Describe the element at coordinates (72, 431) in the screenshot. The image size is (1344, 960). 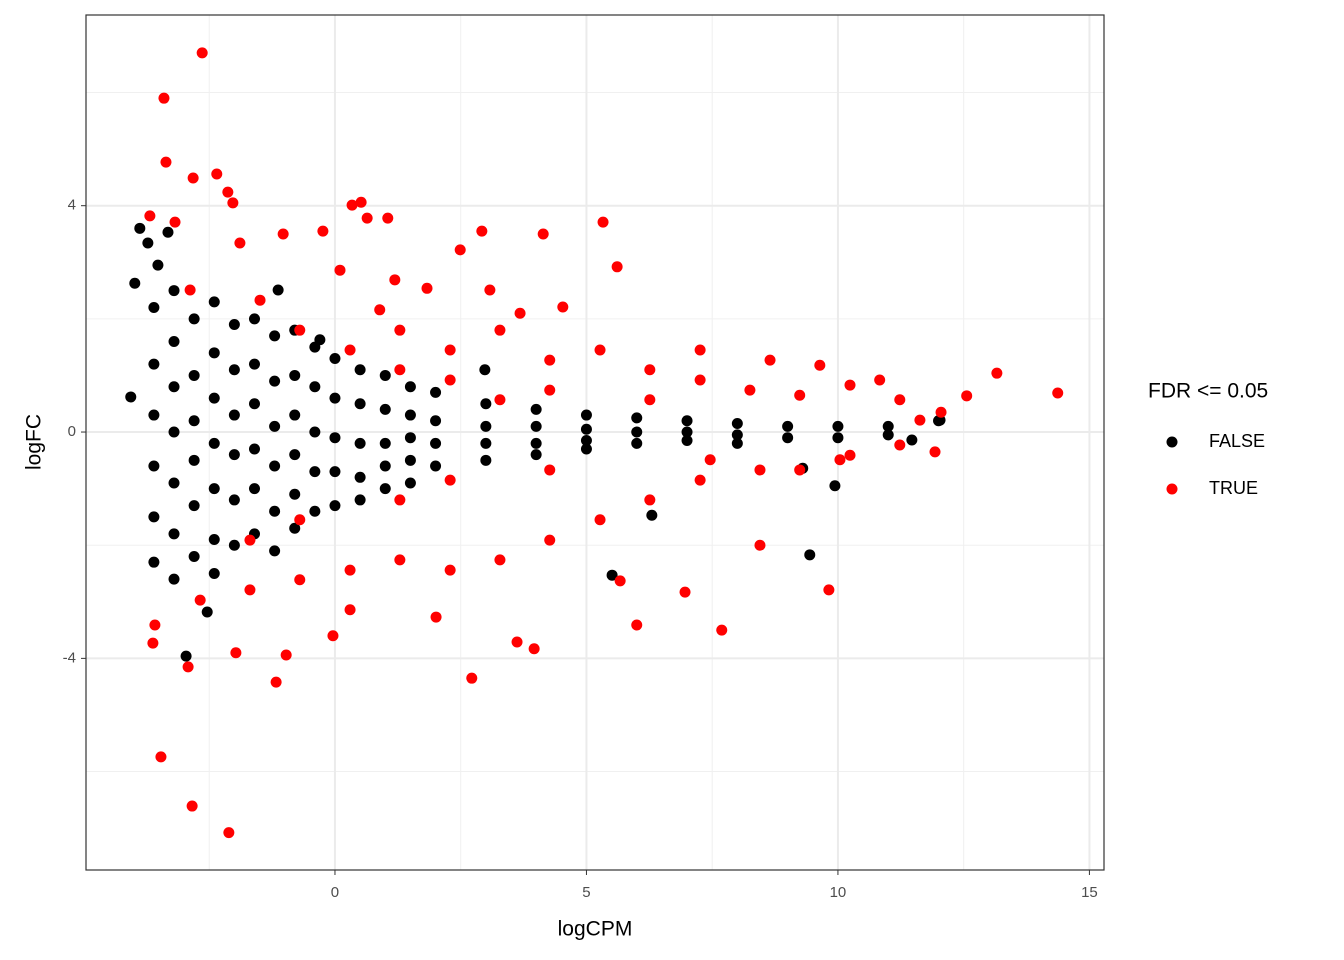
I see `y-tick-label: 0` at that location.